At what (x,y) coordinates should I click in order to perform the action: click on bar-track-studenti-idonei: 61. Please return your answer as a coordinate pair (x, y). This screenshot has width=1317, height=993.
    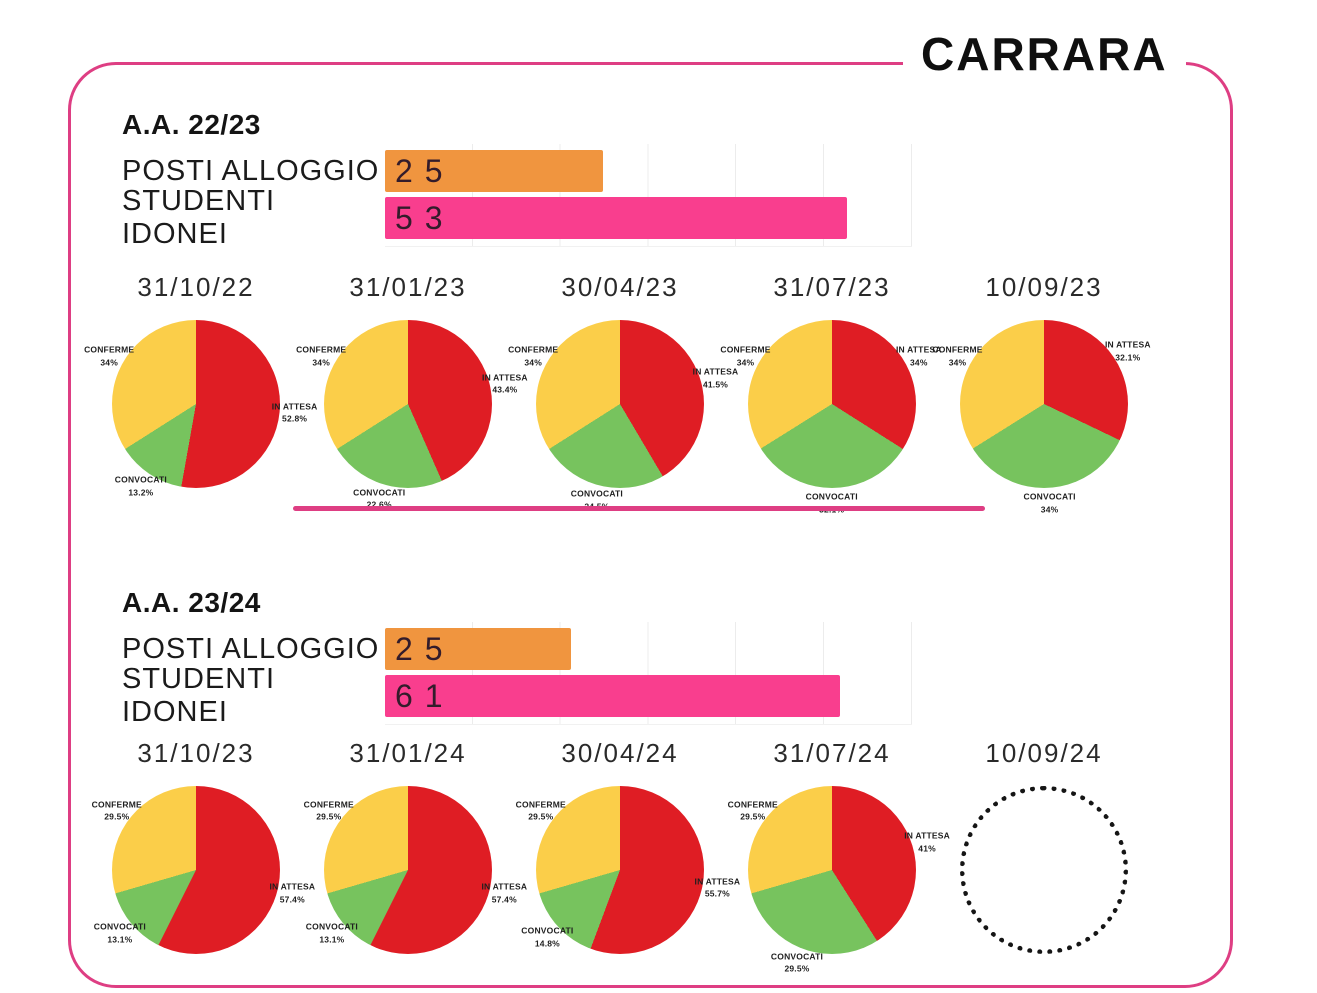
    Looking at the image, I should click on (648, 696).